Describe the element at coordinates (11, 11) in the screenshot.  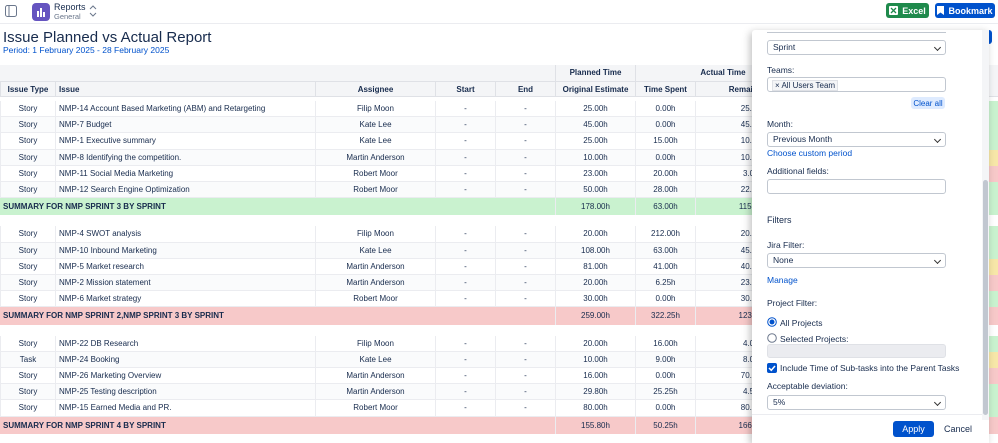
I see `sidebar-toggle` at that location.